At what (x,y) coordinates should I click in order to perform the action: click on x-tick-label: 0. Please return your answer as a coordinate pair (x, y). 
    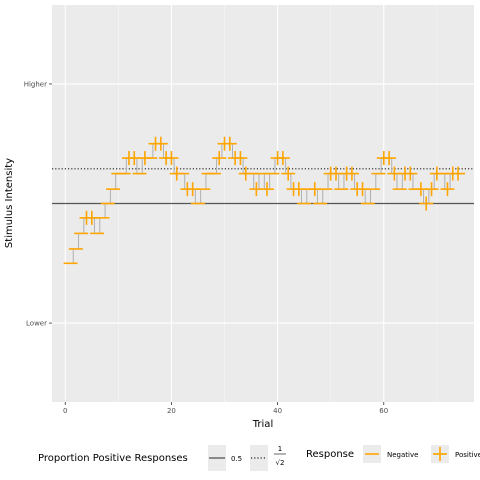
    Looking at the image, I should click on (65, 411).